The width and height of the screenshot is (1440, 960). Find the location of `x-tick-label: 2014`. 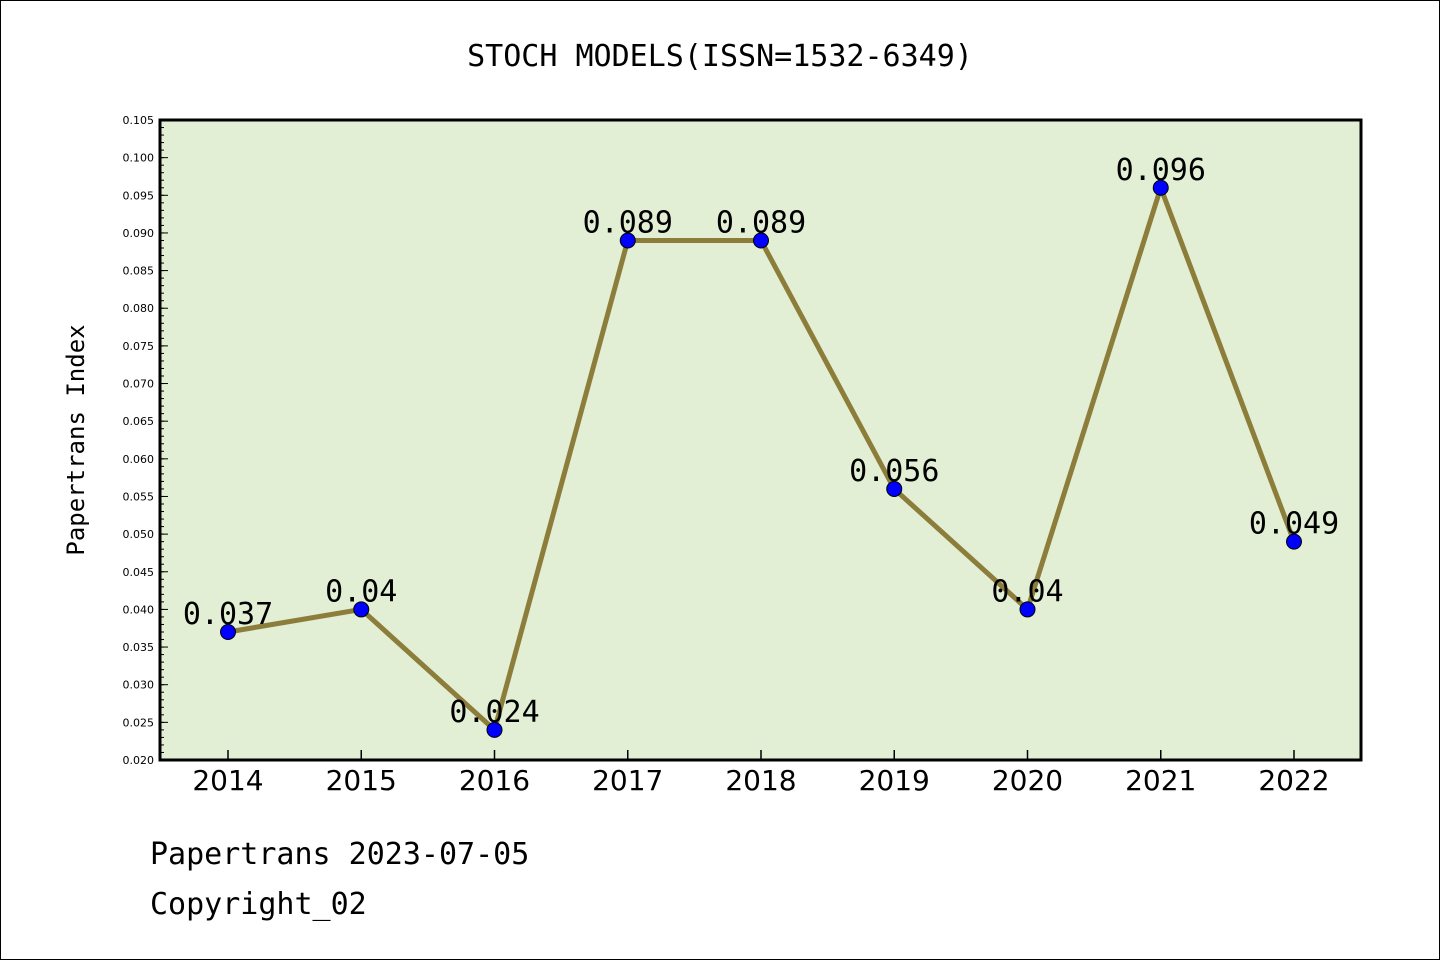

x-tick-label: 2014 is located at coordinates (227, 780).